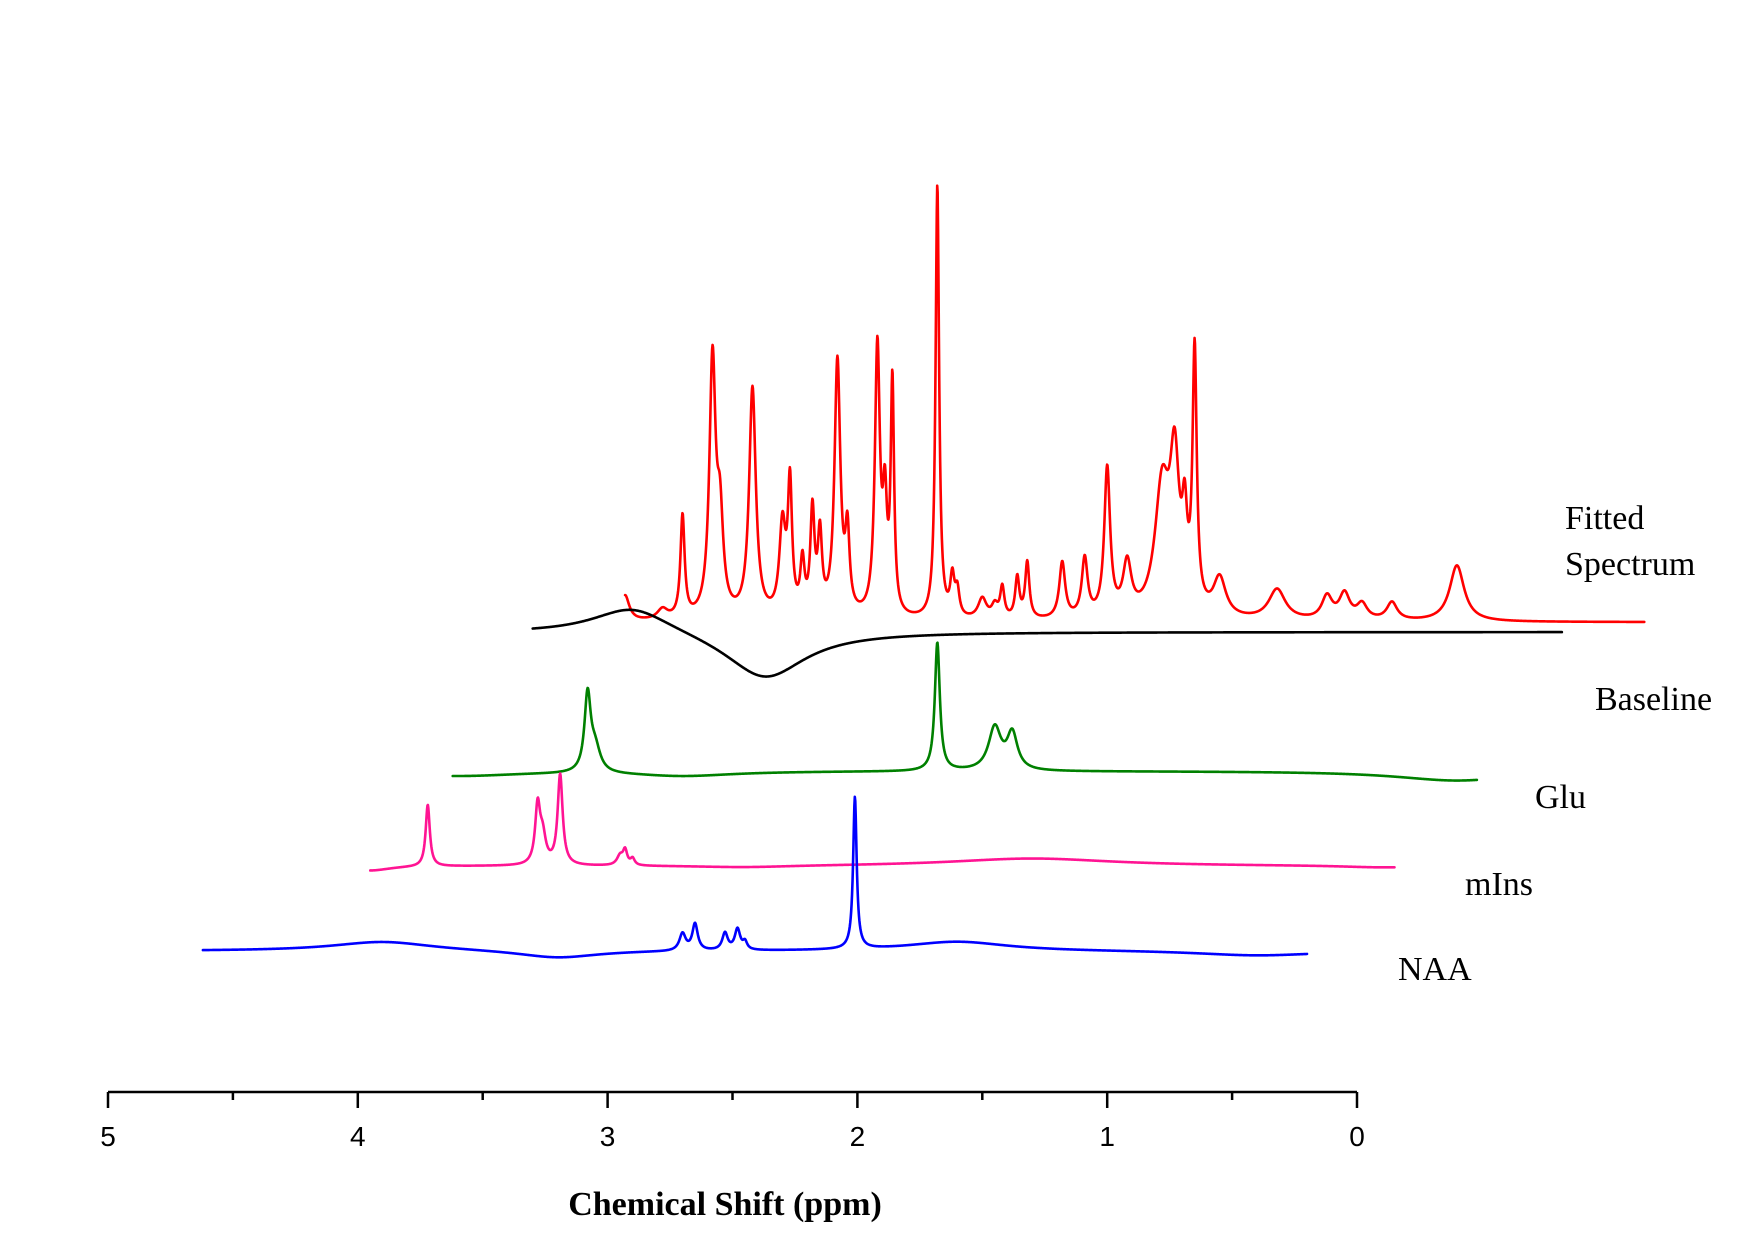  I want to click on x-tick-label: 5, so click(108, 1136).